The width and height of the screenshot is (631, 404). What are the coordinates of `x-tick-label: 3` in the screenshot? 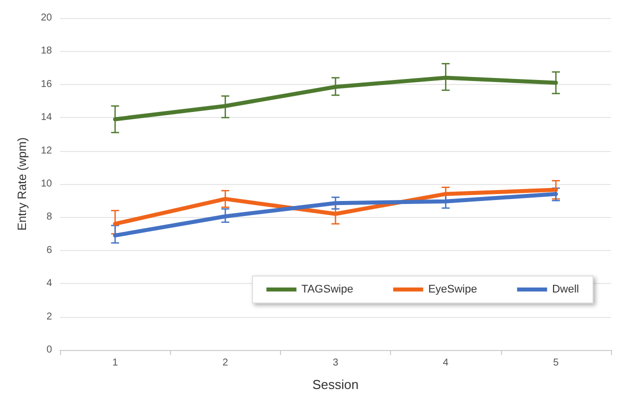 It's located at (335, 363).